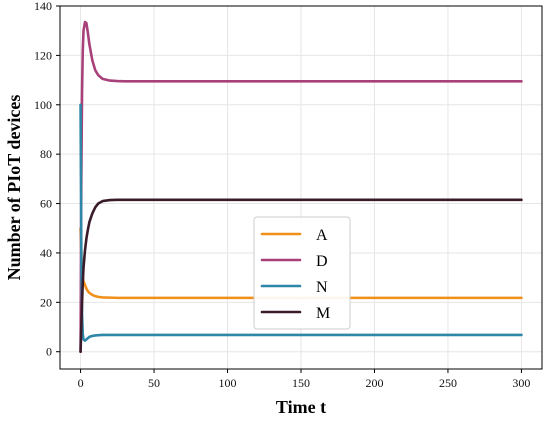 The image size is (550, 427). Describe the element at coordinates (46, 302) in the screenshot. I see `y-tick-label: 20` at that location.